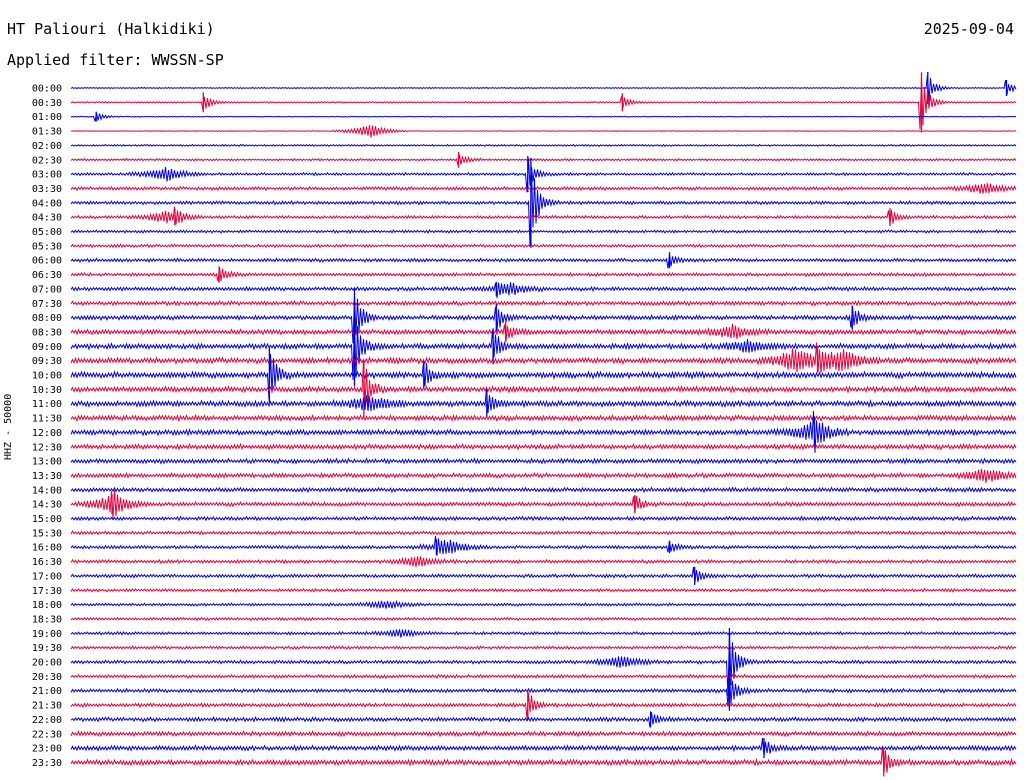 The width and height of the screenshot is (1024, 780). What do you see at coordinates (47, 476) in the screenshot?
I see `hour-label: 13:30` at bounding box center [47, 476].